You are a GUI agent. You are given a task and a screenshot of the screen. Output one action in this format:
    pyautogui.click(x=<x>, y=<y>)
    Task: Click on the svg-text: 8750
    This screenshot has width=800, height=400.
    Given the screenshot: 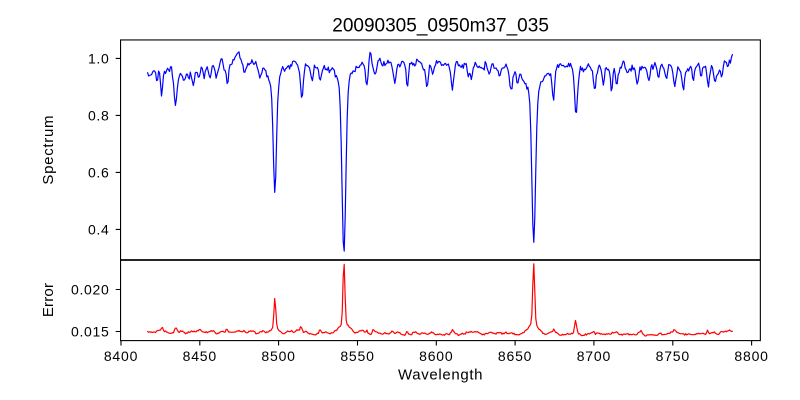 What is the action you would take?
    pyautogui.click(x=673, y=356)
    